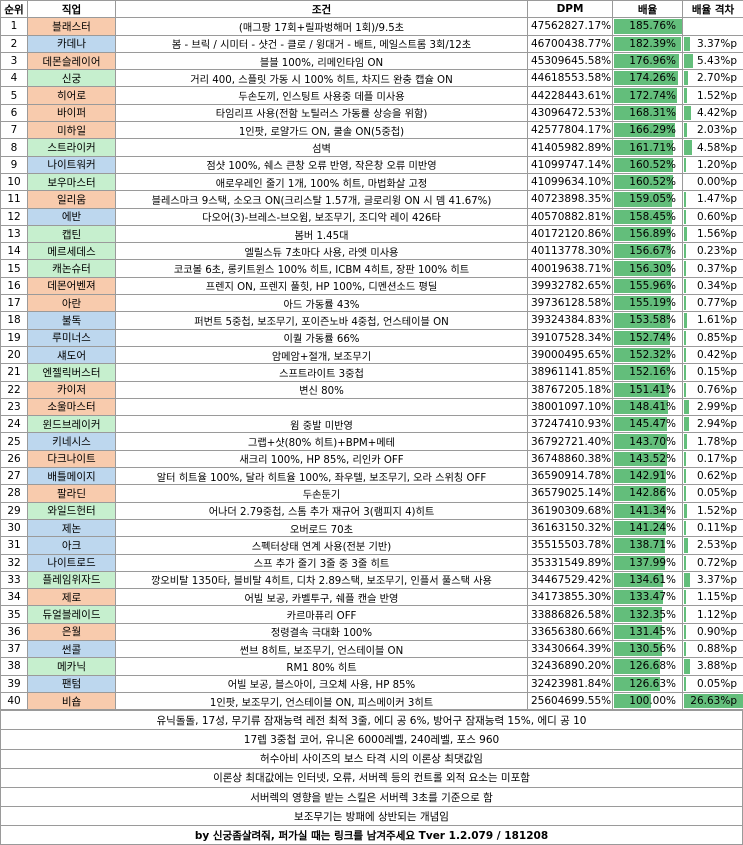 The image size is (743, 845). What do you see at coordinates (322, 26) in the screenshot?
I see `condition-cell: (매그팡 17회+릴파벙해머 1회)/9.5초` at bounding box center [322, 26].